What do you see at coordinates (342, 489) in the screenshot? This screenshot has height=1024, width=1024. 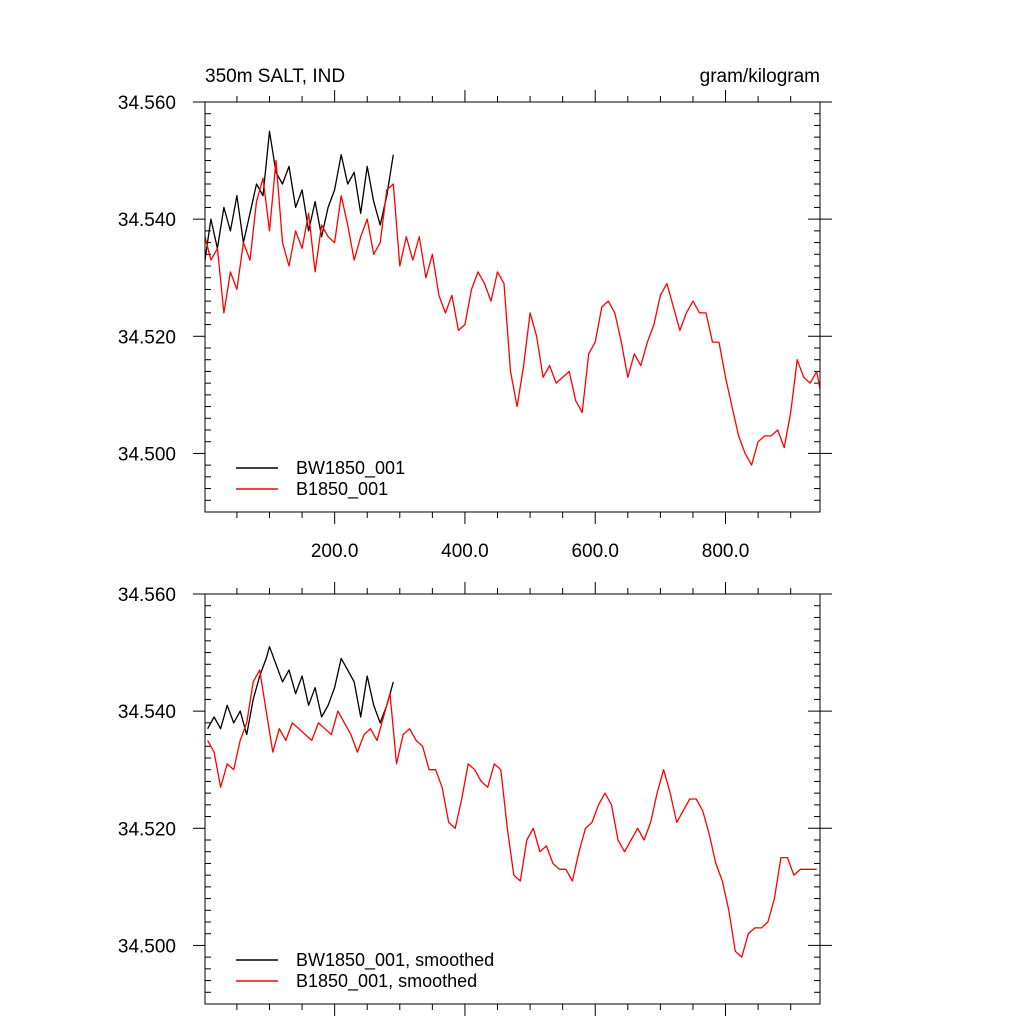 I see `legend-label: B1850_001` at bounding box center [342, 489].